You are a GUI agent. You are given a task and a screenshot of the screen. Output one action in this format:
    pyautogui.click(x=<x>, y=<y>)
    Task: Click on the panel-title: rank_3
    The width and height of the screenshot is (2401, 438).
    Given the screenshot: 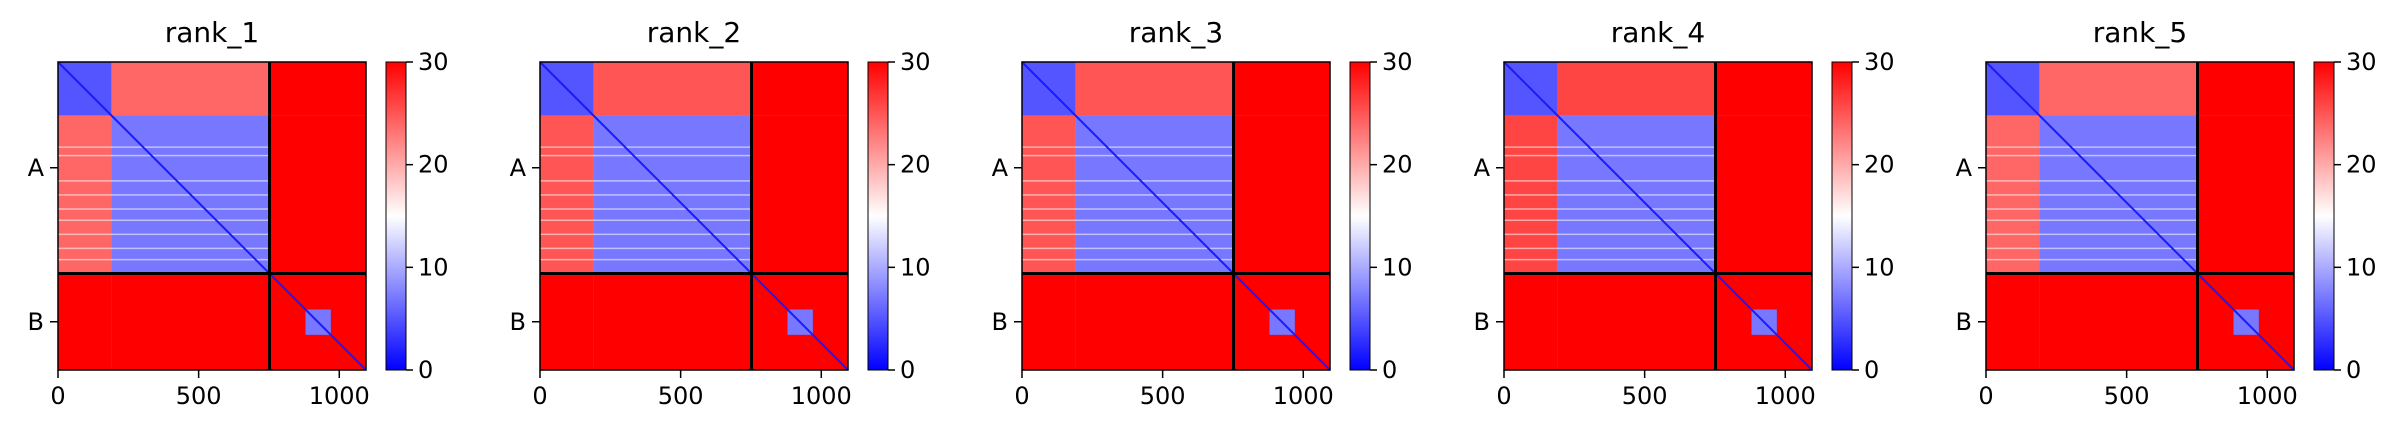 What is the action you would take?
    pyautogui.click(x=1176, y=32)
    